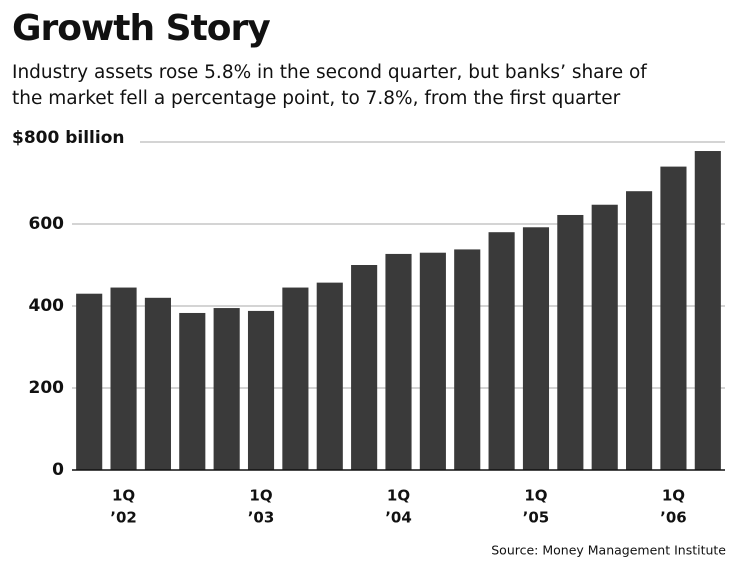  I want to click on y-tick-label: 0, so click(58, 470).